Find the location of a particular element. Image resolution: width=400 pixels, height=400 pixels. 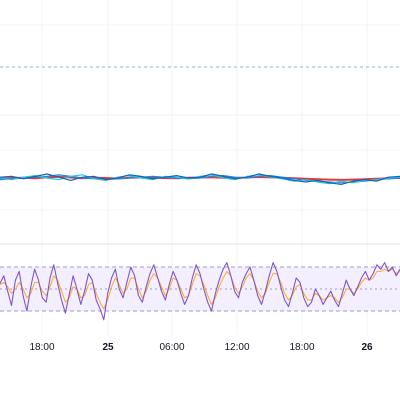

oscillator-levels is located at coordinates (200, 289).